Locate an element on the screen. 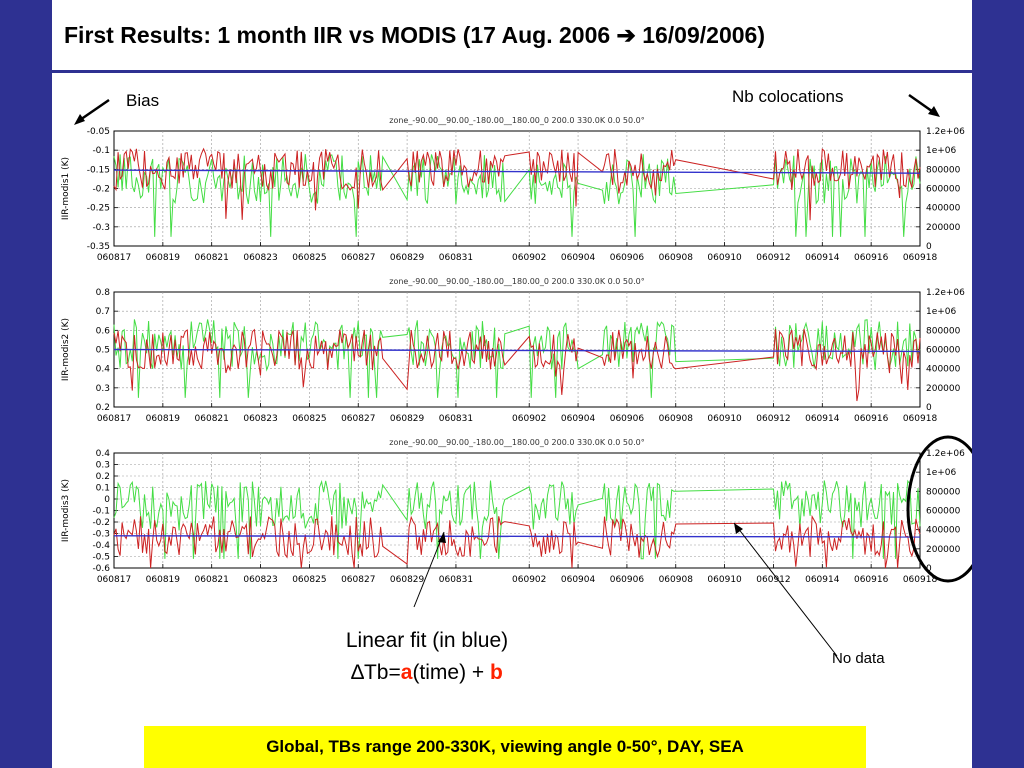 The height and width of the screenshot is (768, 1024). x-tick-label: 060821 is located at coordinates (212, 419).